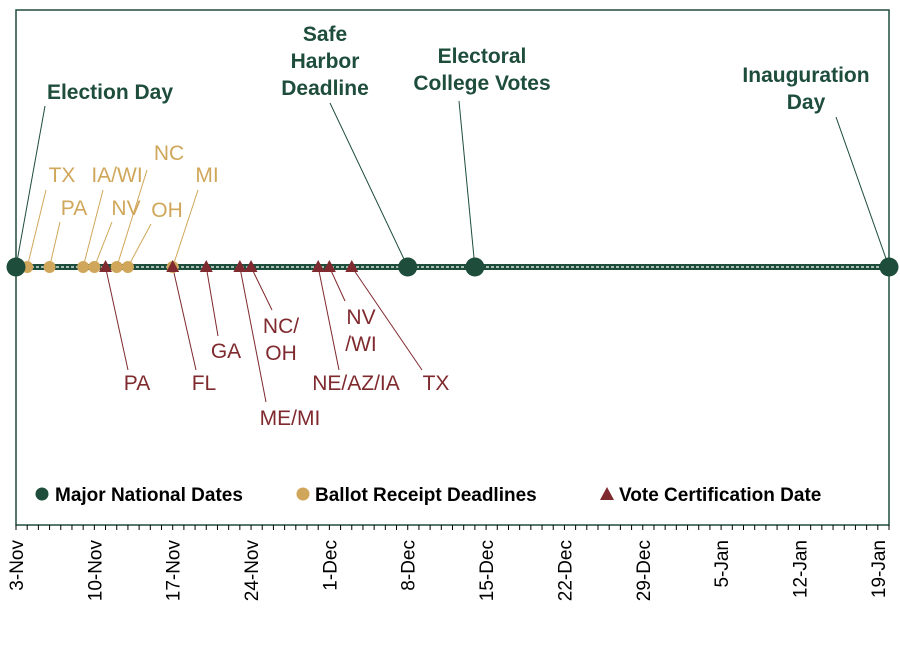 This screenshot has width=900, height=652. I want to click on point-label-ballot-receipt-deadlines-ia-wi: IA/WI, so click(116, 175).